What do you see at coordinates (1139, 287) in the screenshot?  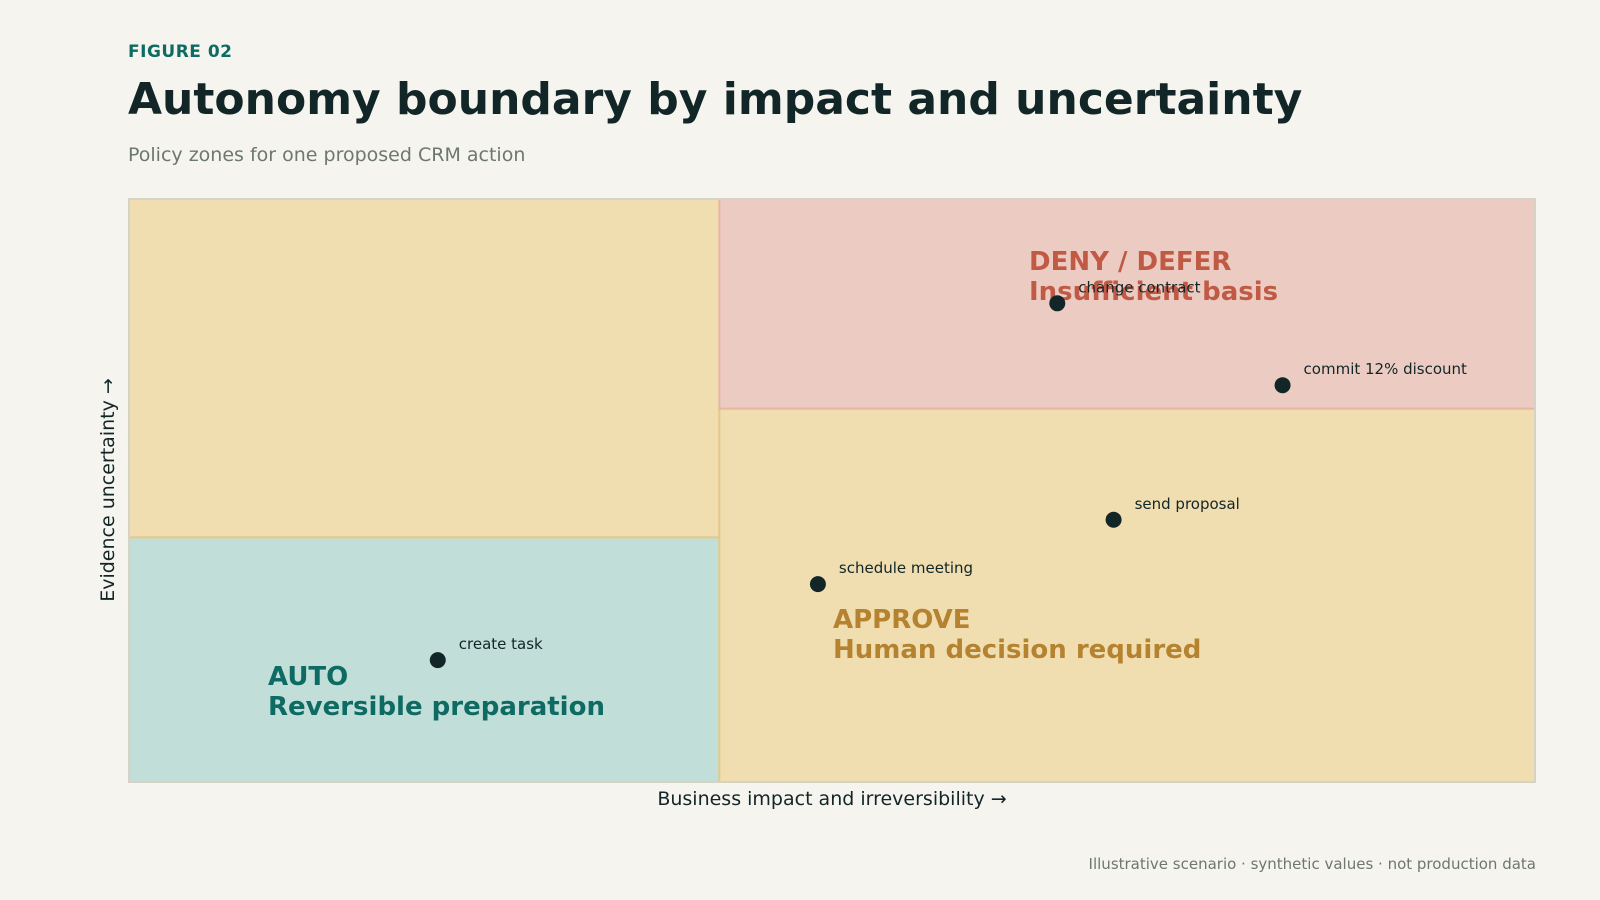 I see `point-label-change-contract: change contract` at bounding box center [1139, 287].